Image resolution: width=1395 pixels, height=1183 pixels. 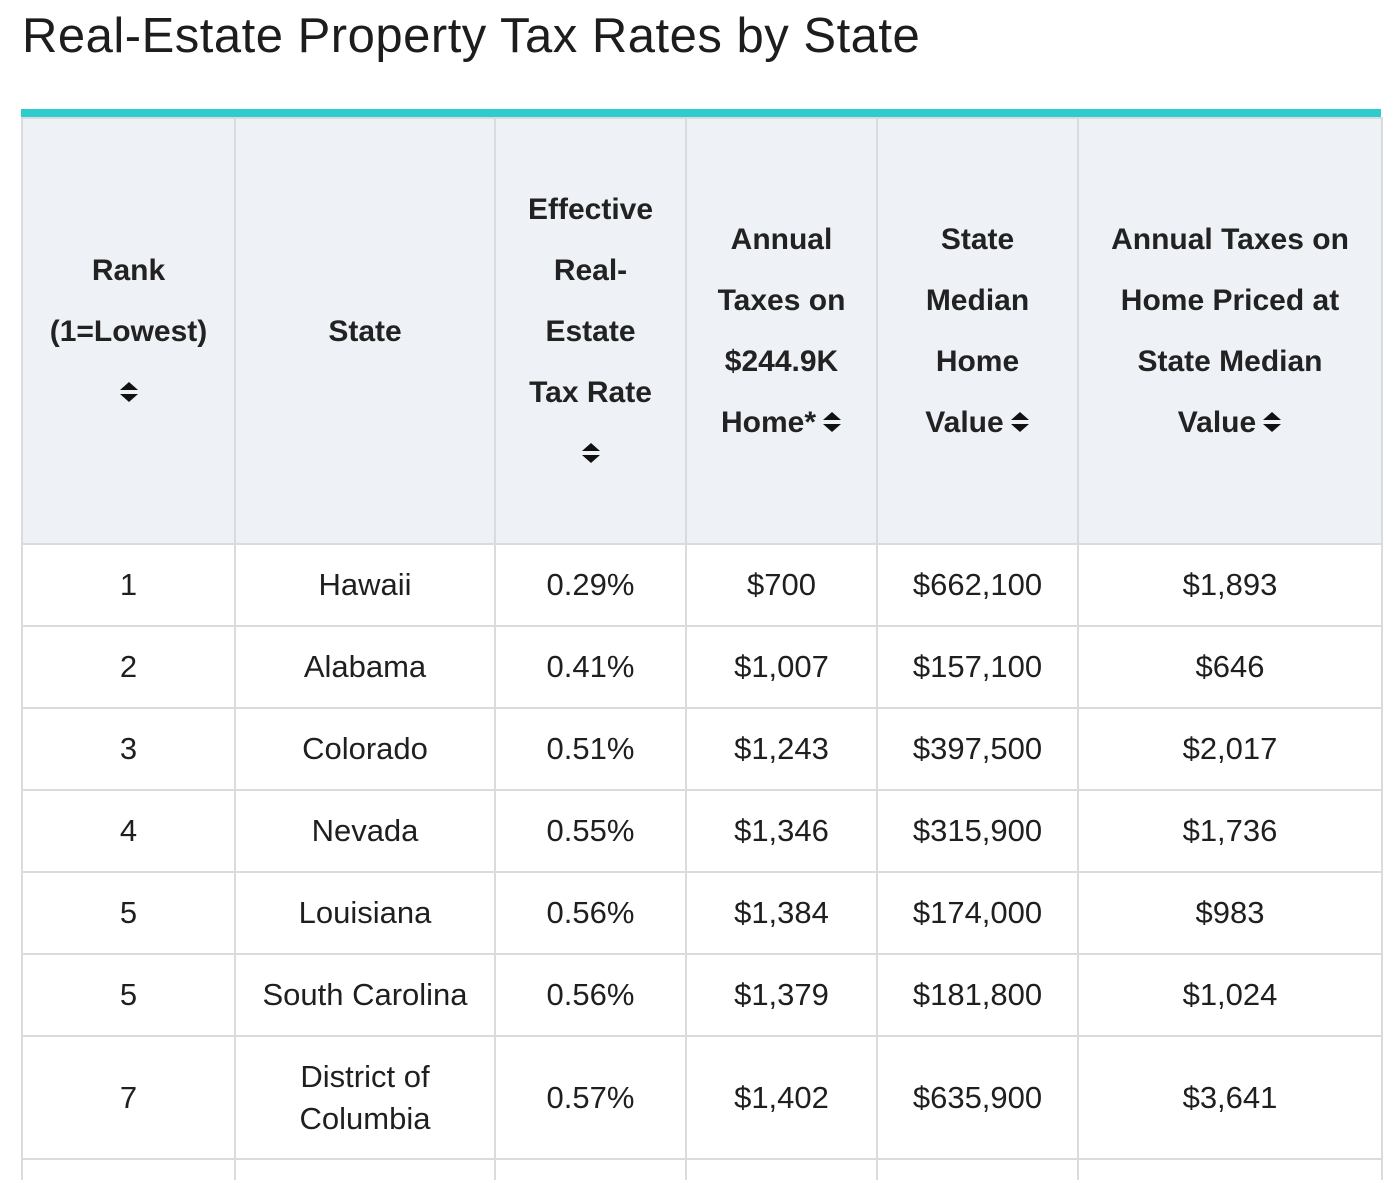 I want to click on table-row: 1 Hawaii 0.29% $700 $662,100 $1,893, so click(x=702, y=585).